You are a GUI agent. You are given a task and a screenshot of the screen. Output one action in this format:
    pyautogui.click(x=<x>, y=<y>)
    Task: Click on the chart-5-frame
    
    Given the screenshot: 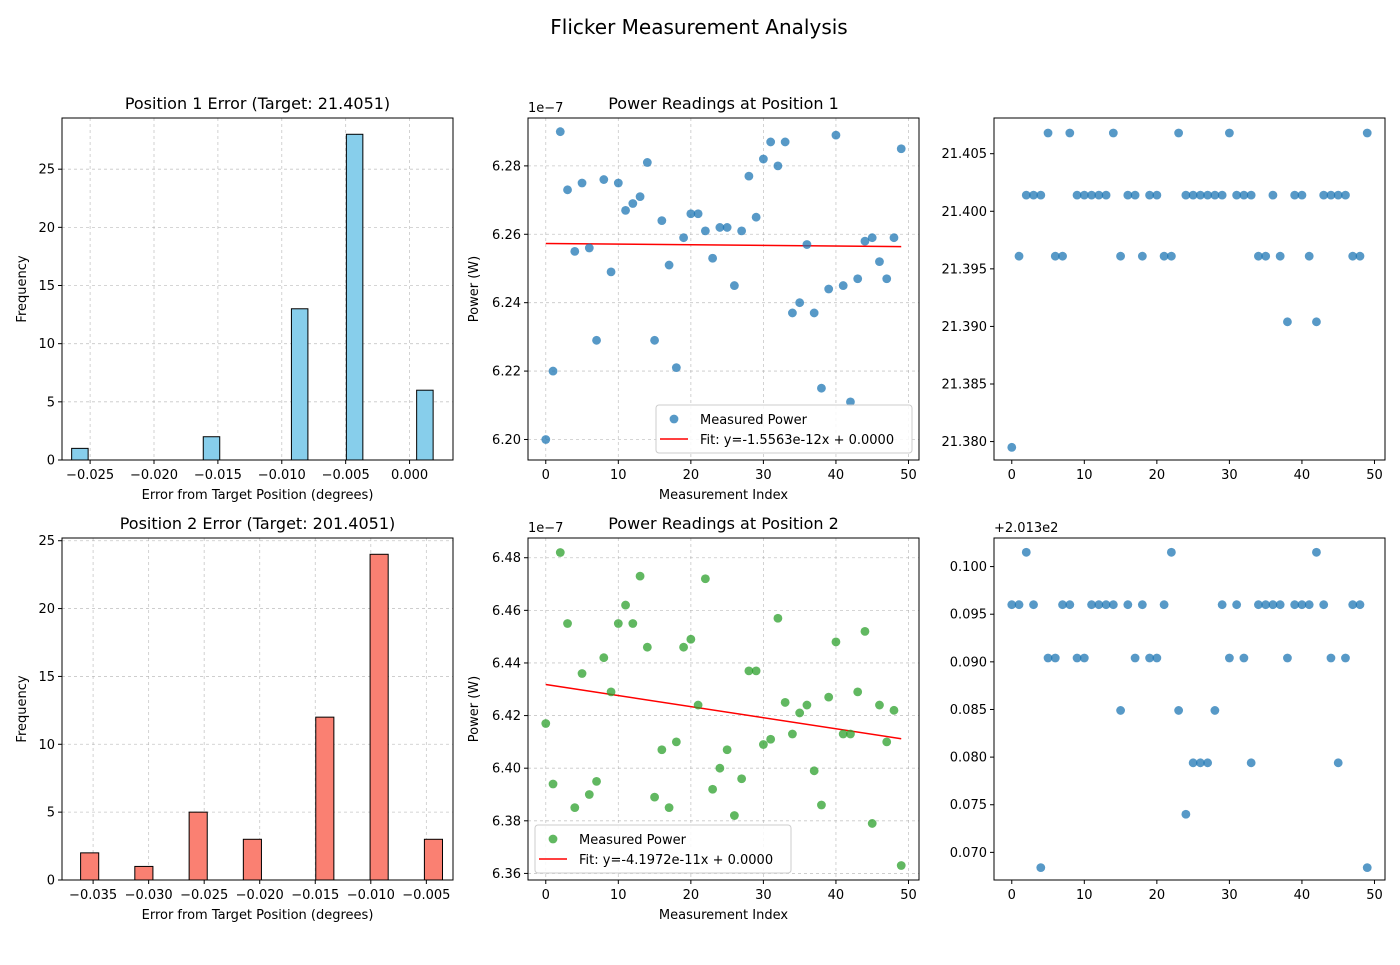 What is the action you would take?
    pyautogui.click(x=723, y=709)
    